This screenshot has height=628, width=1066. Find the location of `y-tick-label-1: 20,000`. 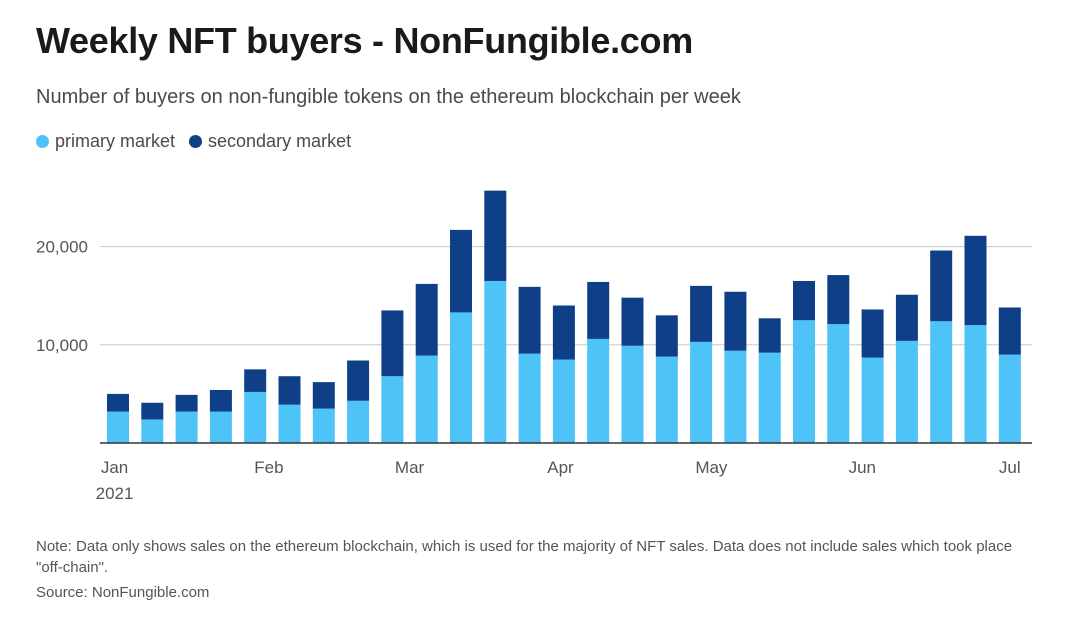

y-tick-label-1: 20,000 is located at coordinates (62, 247).